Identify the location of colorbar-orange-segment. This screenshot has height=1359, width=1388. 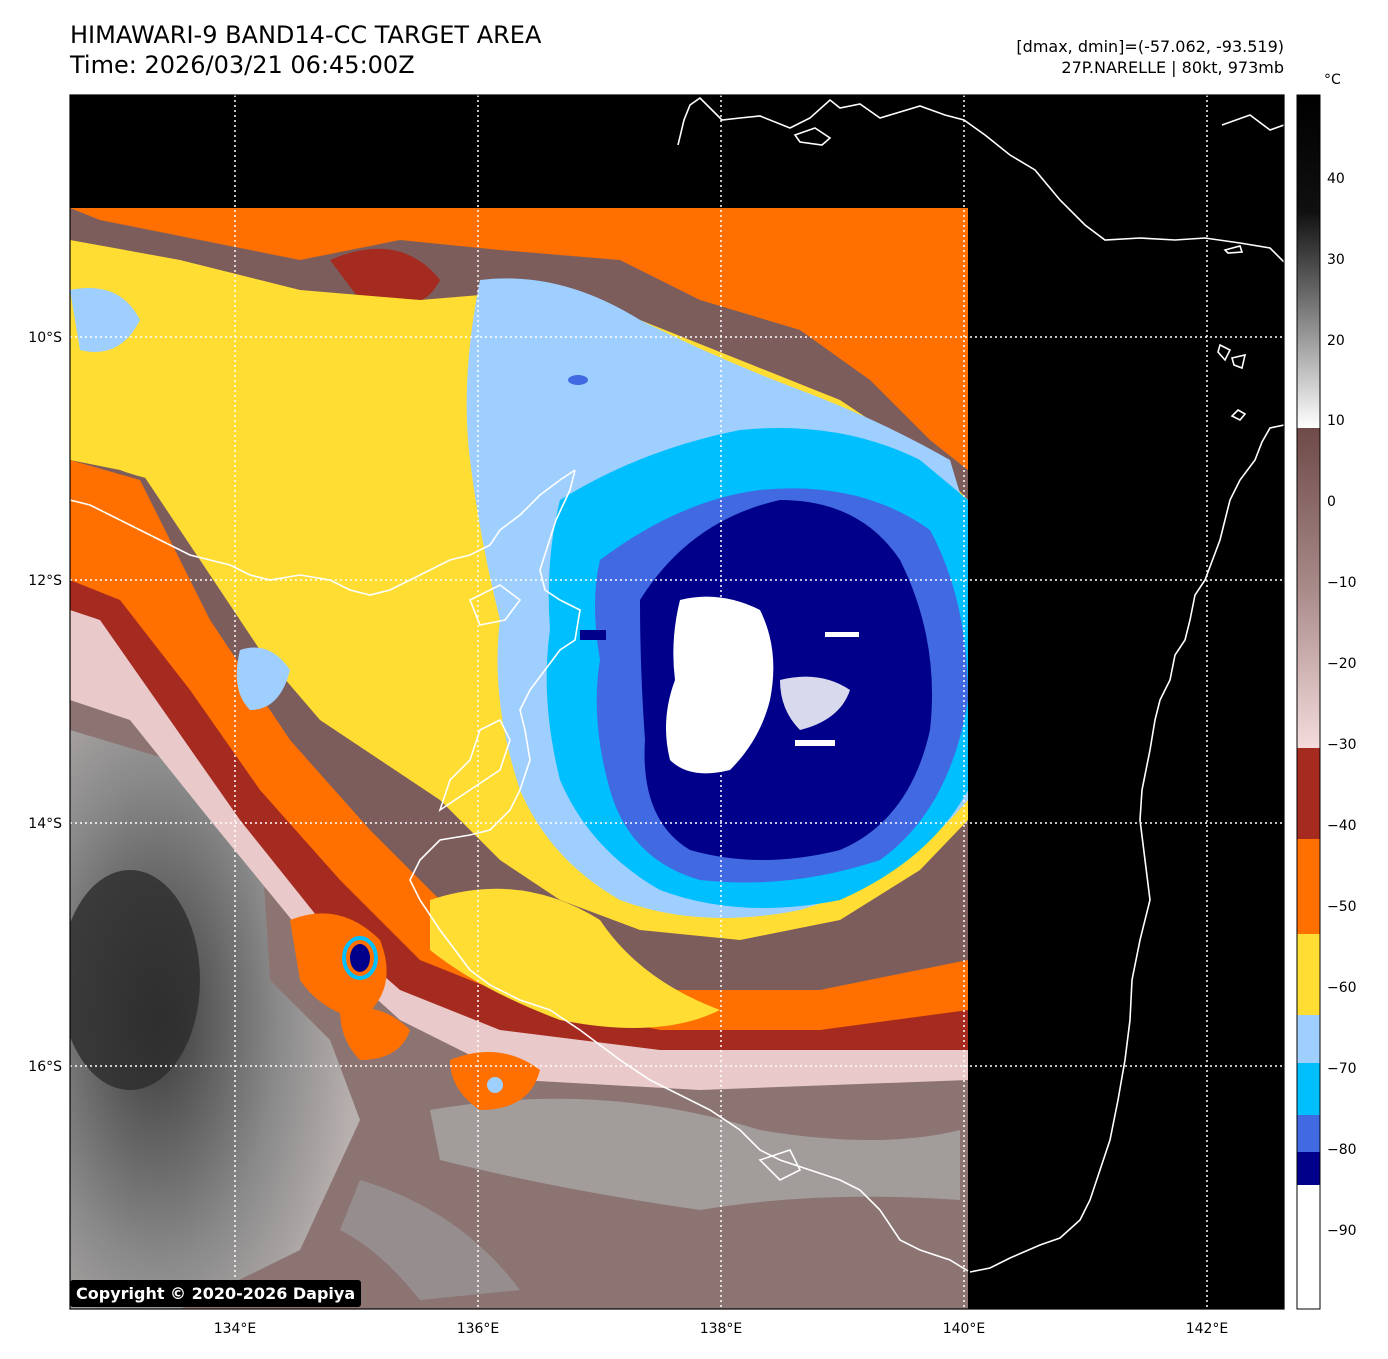
(1308, 886).